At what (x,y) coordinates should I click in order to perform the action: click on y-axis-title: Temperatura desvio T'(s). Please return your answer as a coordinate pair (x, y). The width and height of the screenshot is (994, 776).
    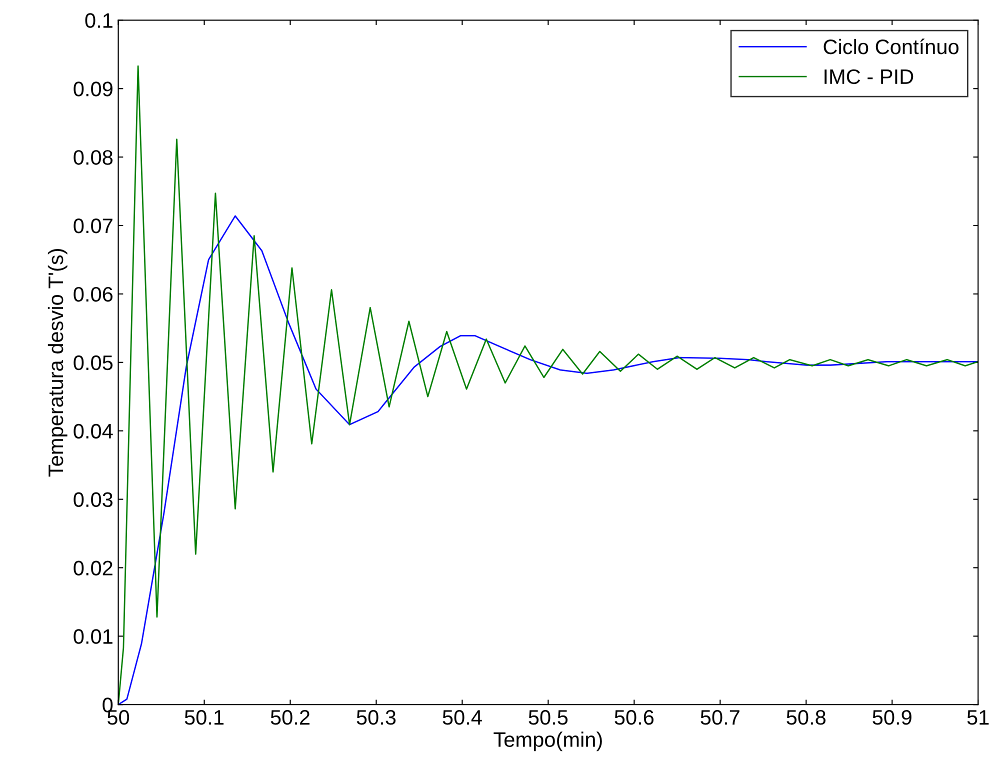
    Looking at the image, I should click on (58, 362).